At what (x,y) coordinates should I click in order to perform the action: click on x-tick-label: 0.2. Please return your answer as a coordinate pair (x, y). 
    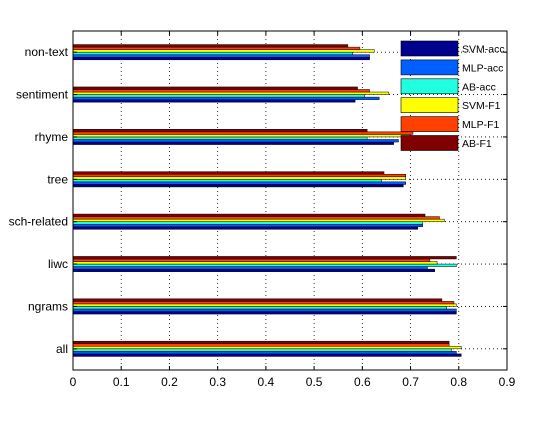
    Looking at the image, I should click on (169, 382).